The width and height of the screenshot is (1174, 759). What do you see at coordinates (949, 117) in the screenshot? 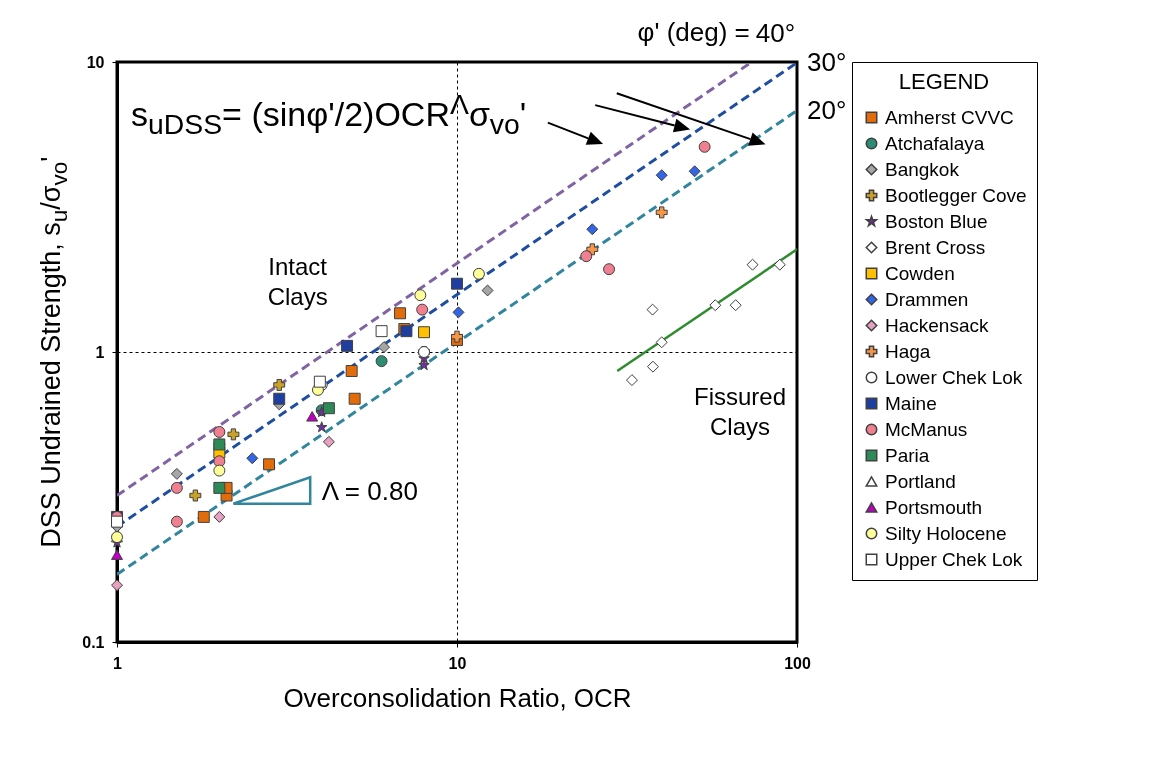
I see `legend-label: Amherst CVVC` at bounding box center [949, 117].